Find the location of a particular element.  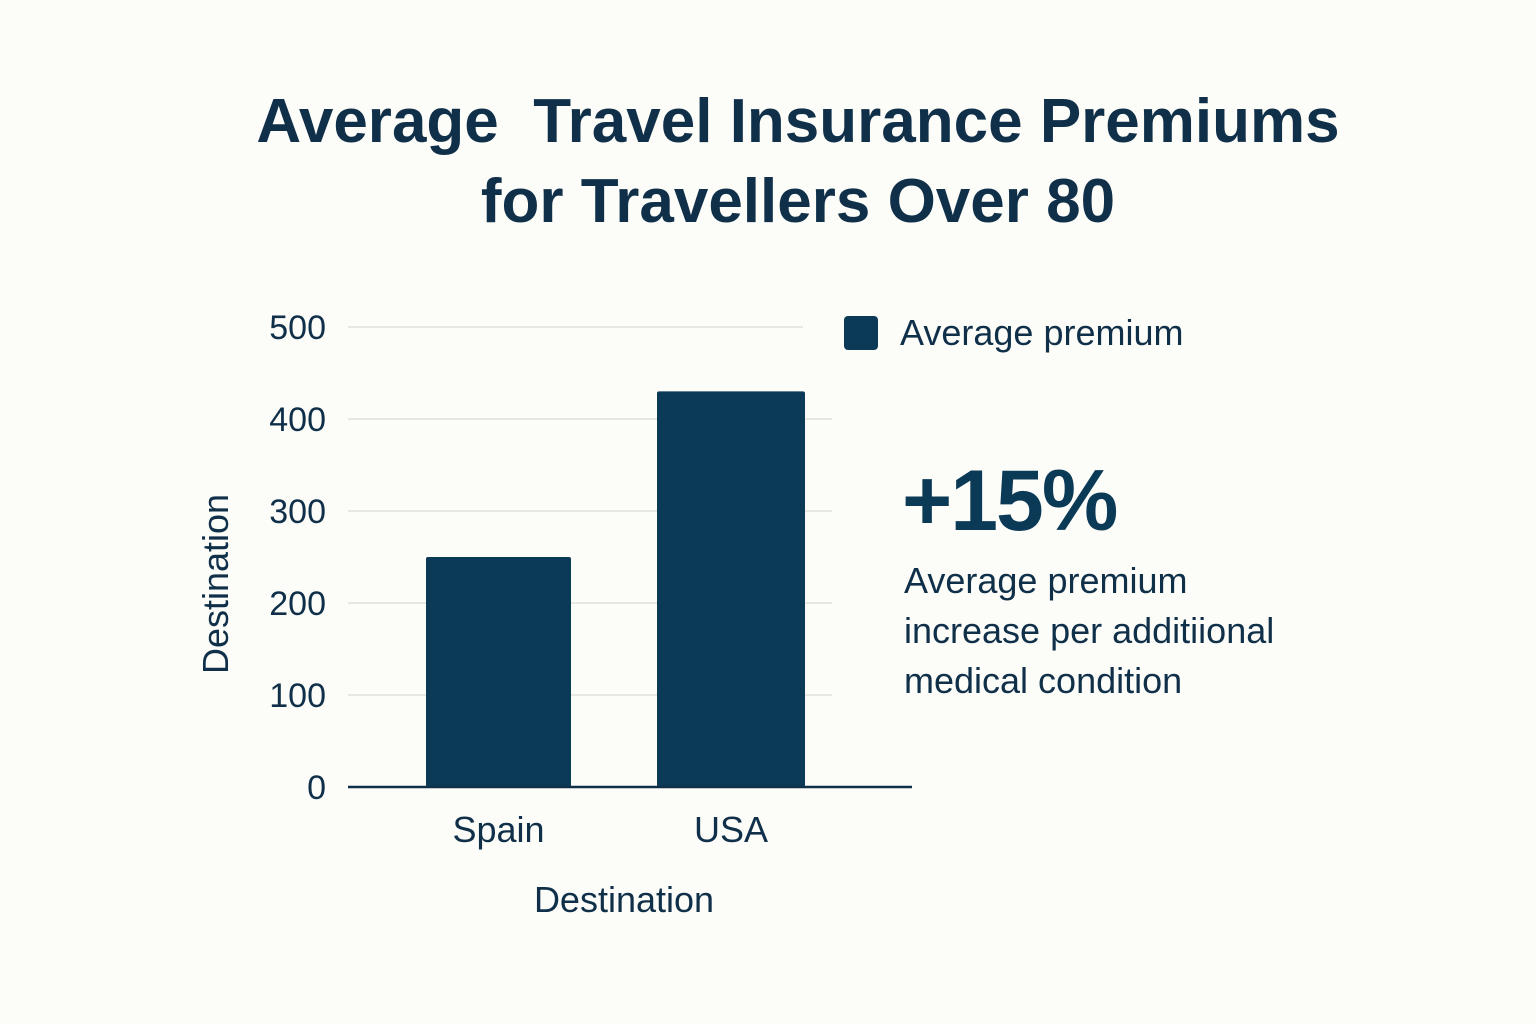

callout-line-2: increase per additiional is located at coordinates (1089, 630).